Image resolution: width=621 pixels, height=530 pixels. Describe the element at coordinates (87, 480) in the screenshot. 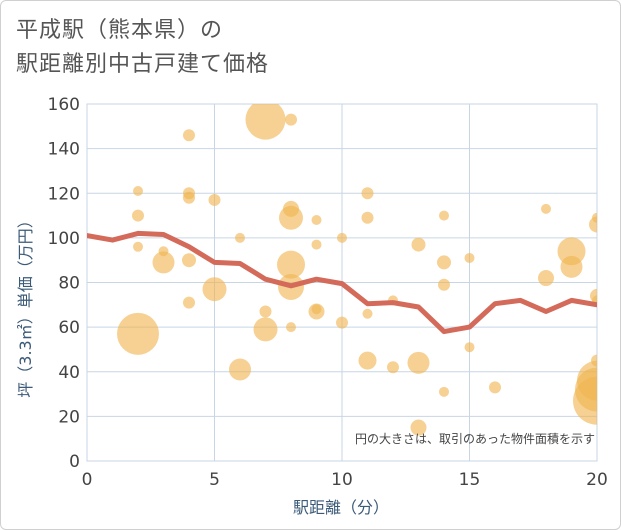

I see `x-tick-label: 0` at that location.